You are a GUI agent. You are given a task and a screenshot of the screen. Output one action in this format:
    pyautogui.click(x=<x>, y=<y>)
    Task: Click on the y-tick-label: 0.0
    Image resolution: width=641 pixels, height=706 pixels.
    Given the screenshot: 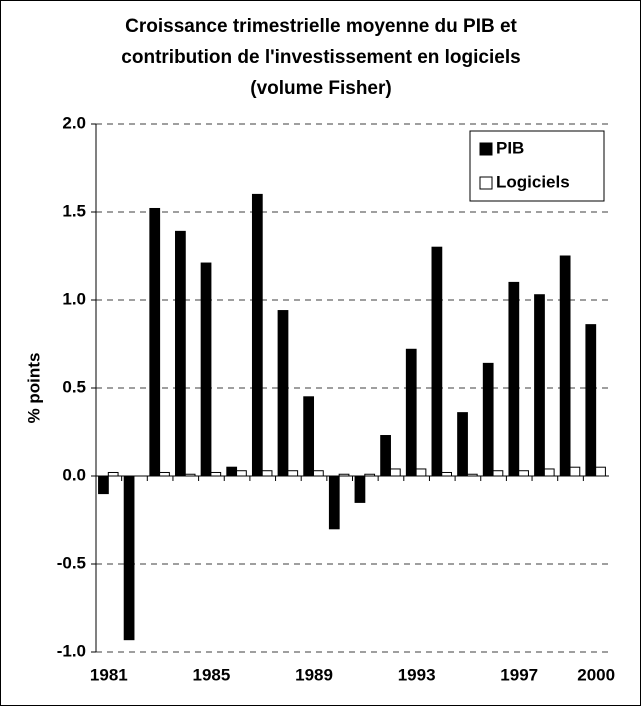 What is the action you would take?
    pyautogui.click(x=74, y=474)
    